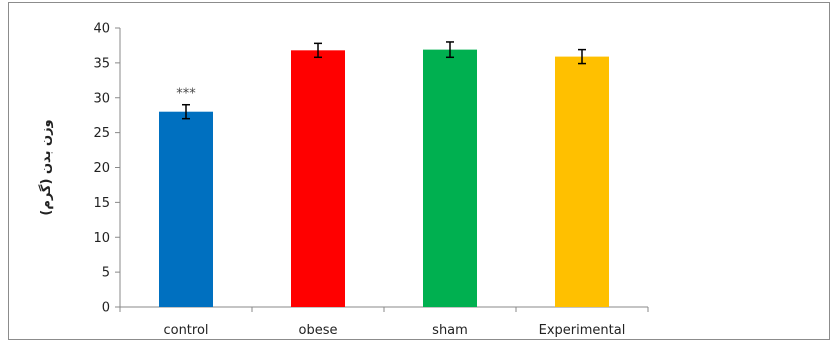 This screenshot has width=840, height=344. Describe the element at coordinates (46, 167) in the screenshot. I see `y-axis-title: وزن بدن (گرم)` at that location.